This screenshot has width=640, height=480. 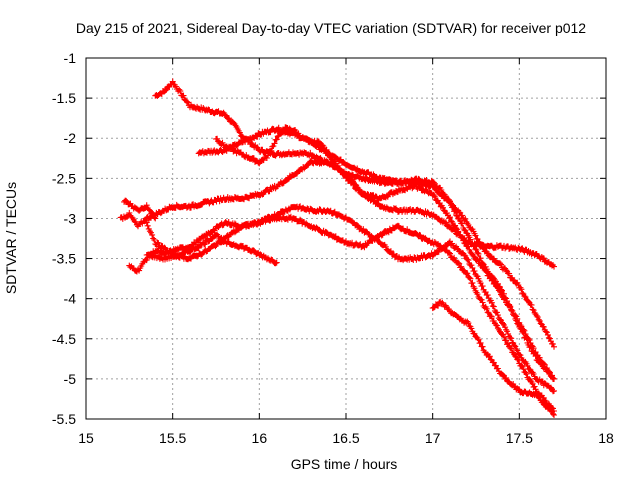 I want to click on y-axis-label: SDTVAR / TECUs, so click(x=11, y=238).